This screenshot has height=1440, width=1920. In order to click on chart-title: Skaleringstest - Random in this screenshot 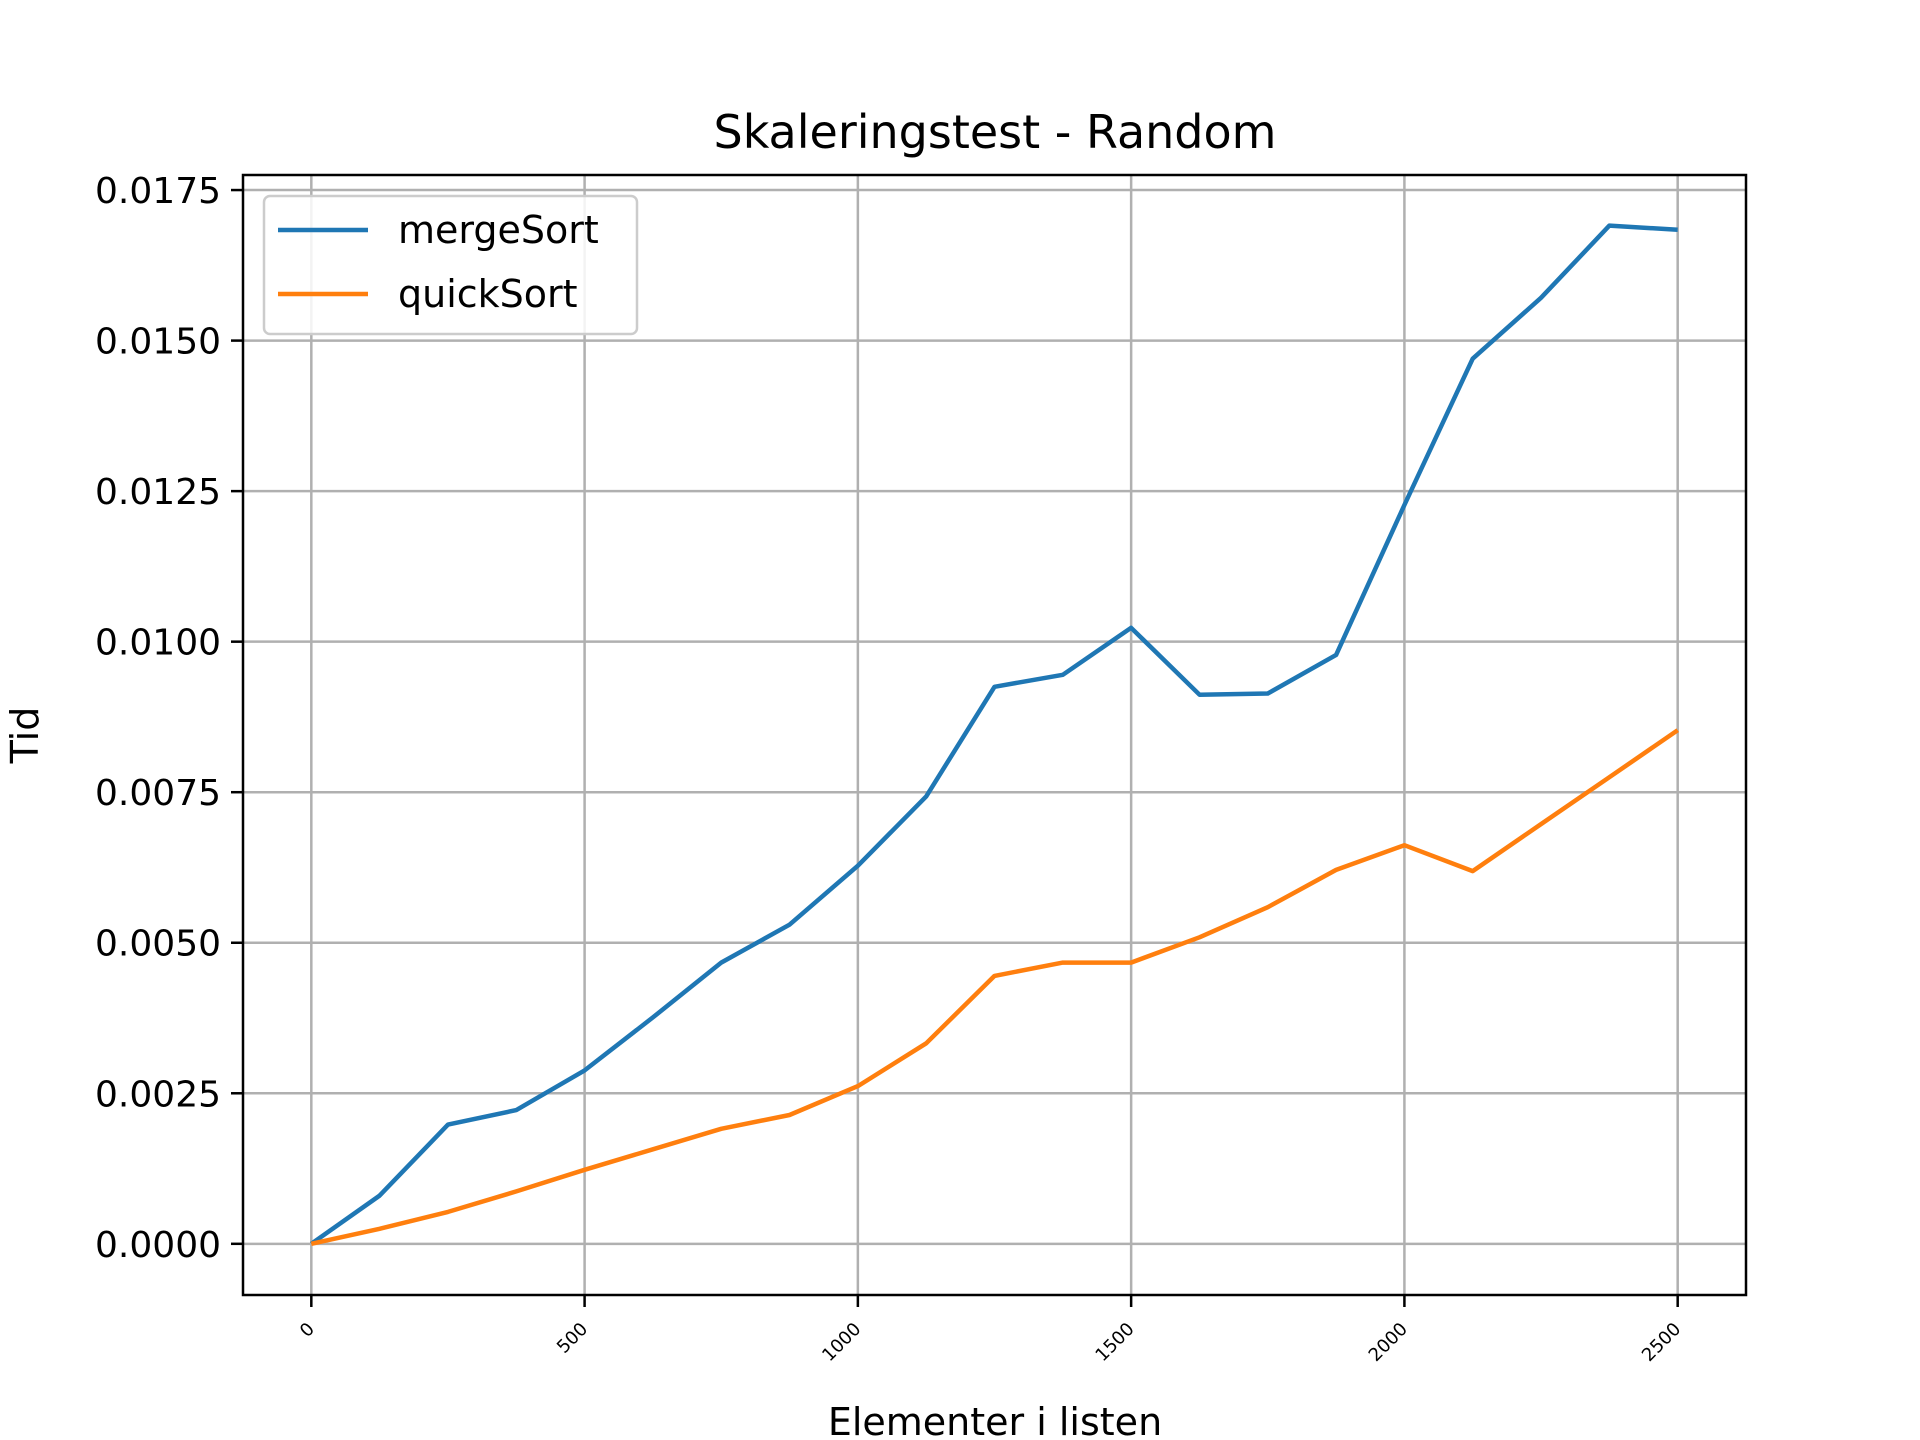, I will do `click(995, 132)`.